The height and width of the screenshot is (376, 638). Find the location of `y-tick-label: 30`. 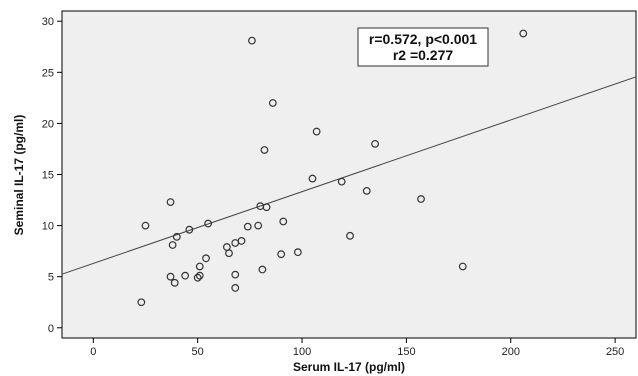

y-tick-label: 30 is located at coordinates (48, 22).